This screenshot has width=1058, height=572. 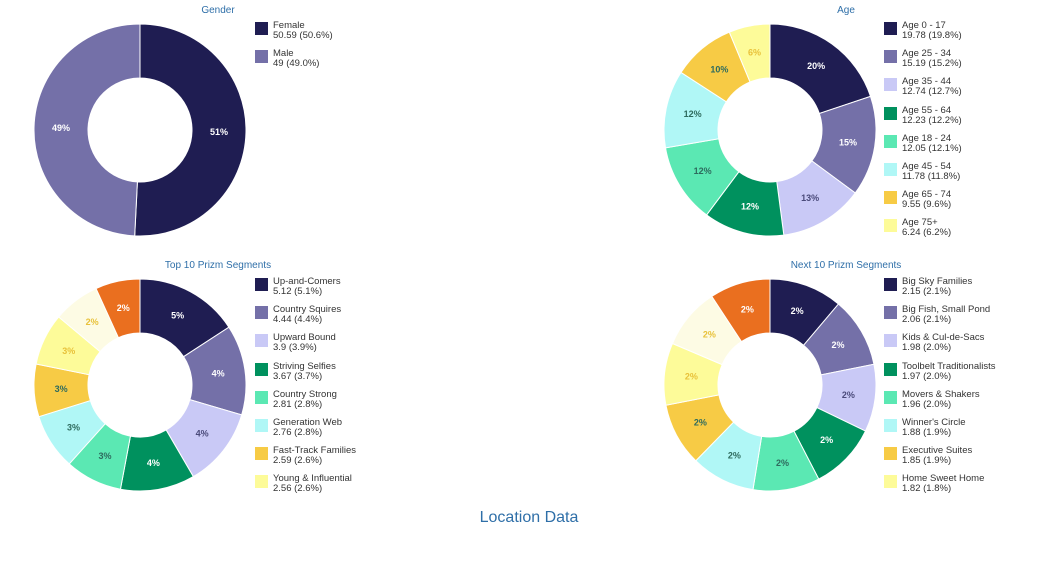 What do you see at coordinates (345, 61) in the screenshot?
I see `legend-item-male: Male 49 (49.0%)` at bounding box center [345, 61].